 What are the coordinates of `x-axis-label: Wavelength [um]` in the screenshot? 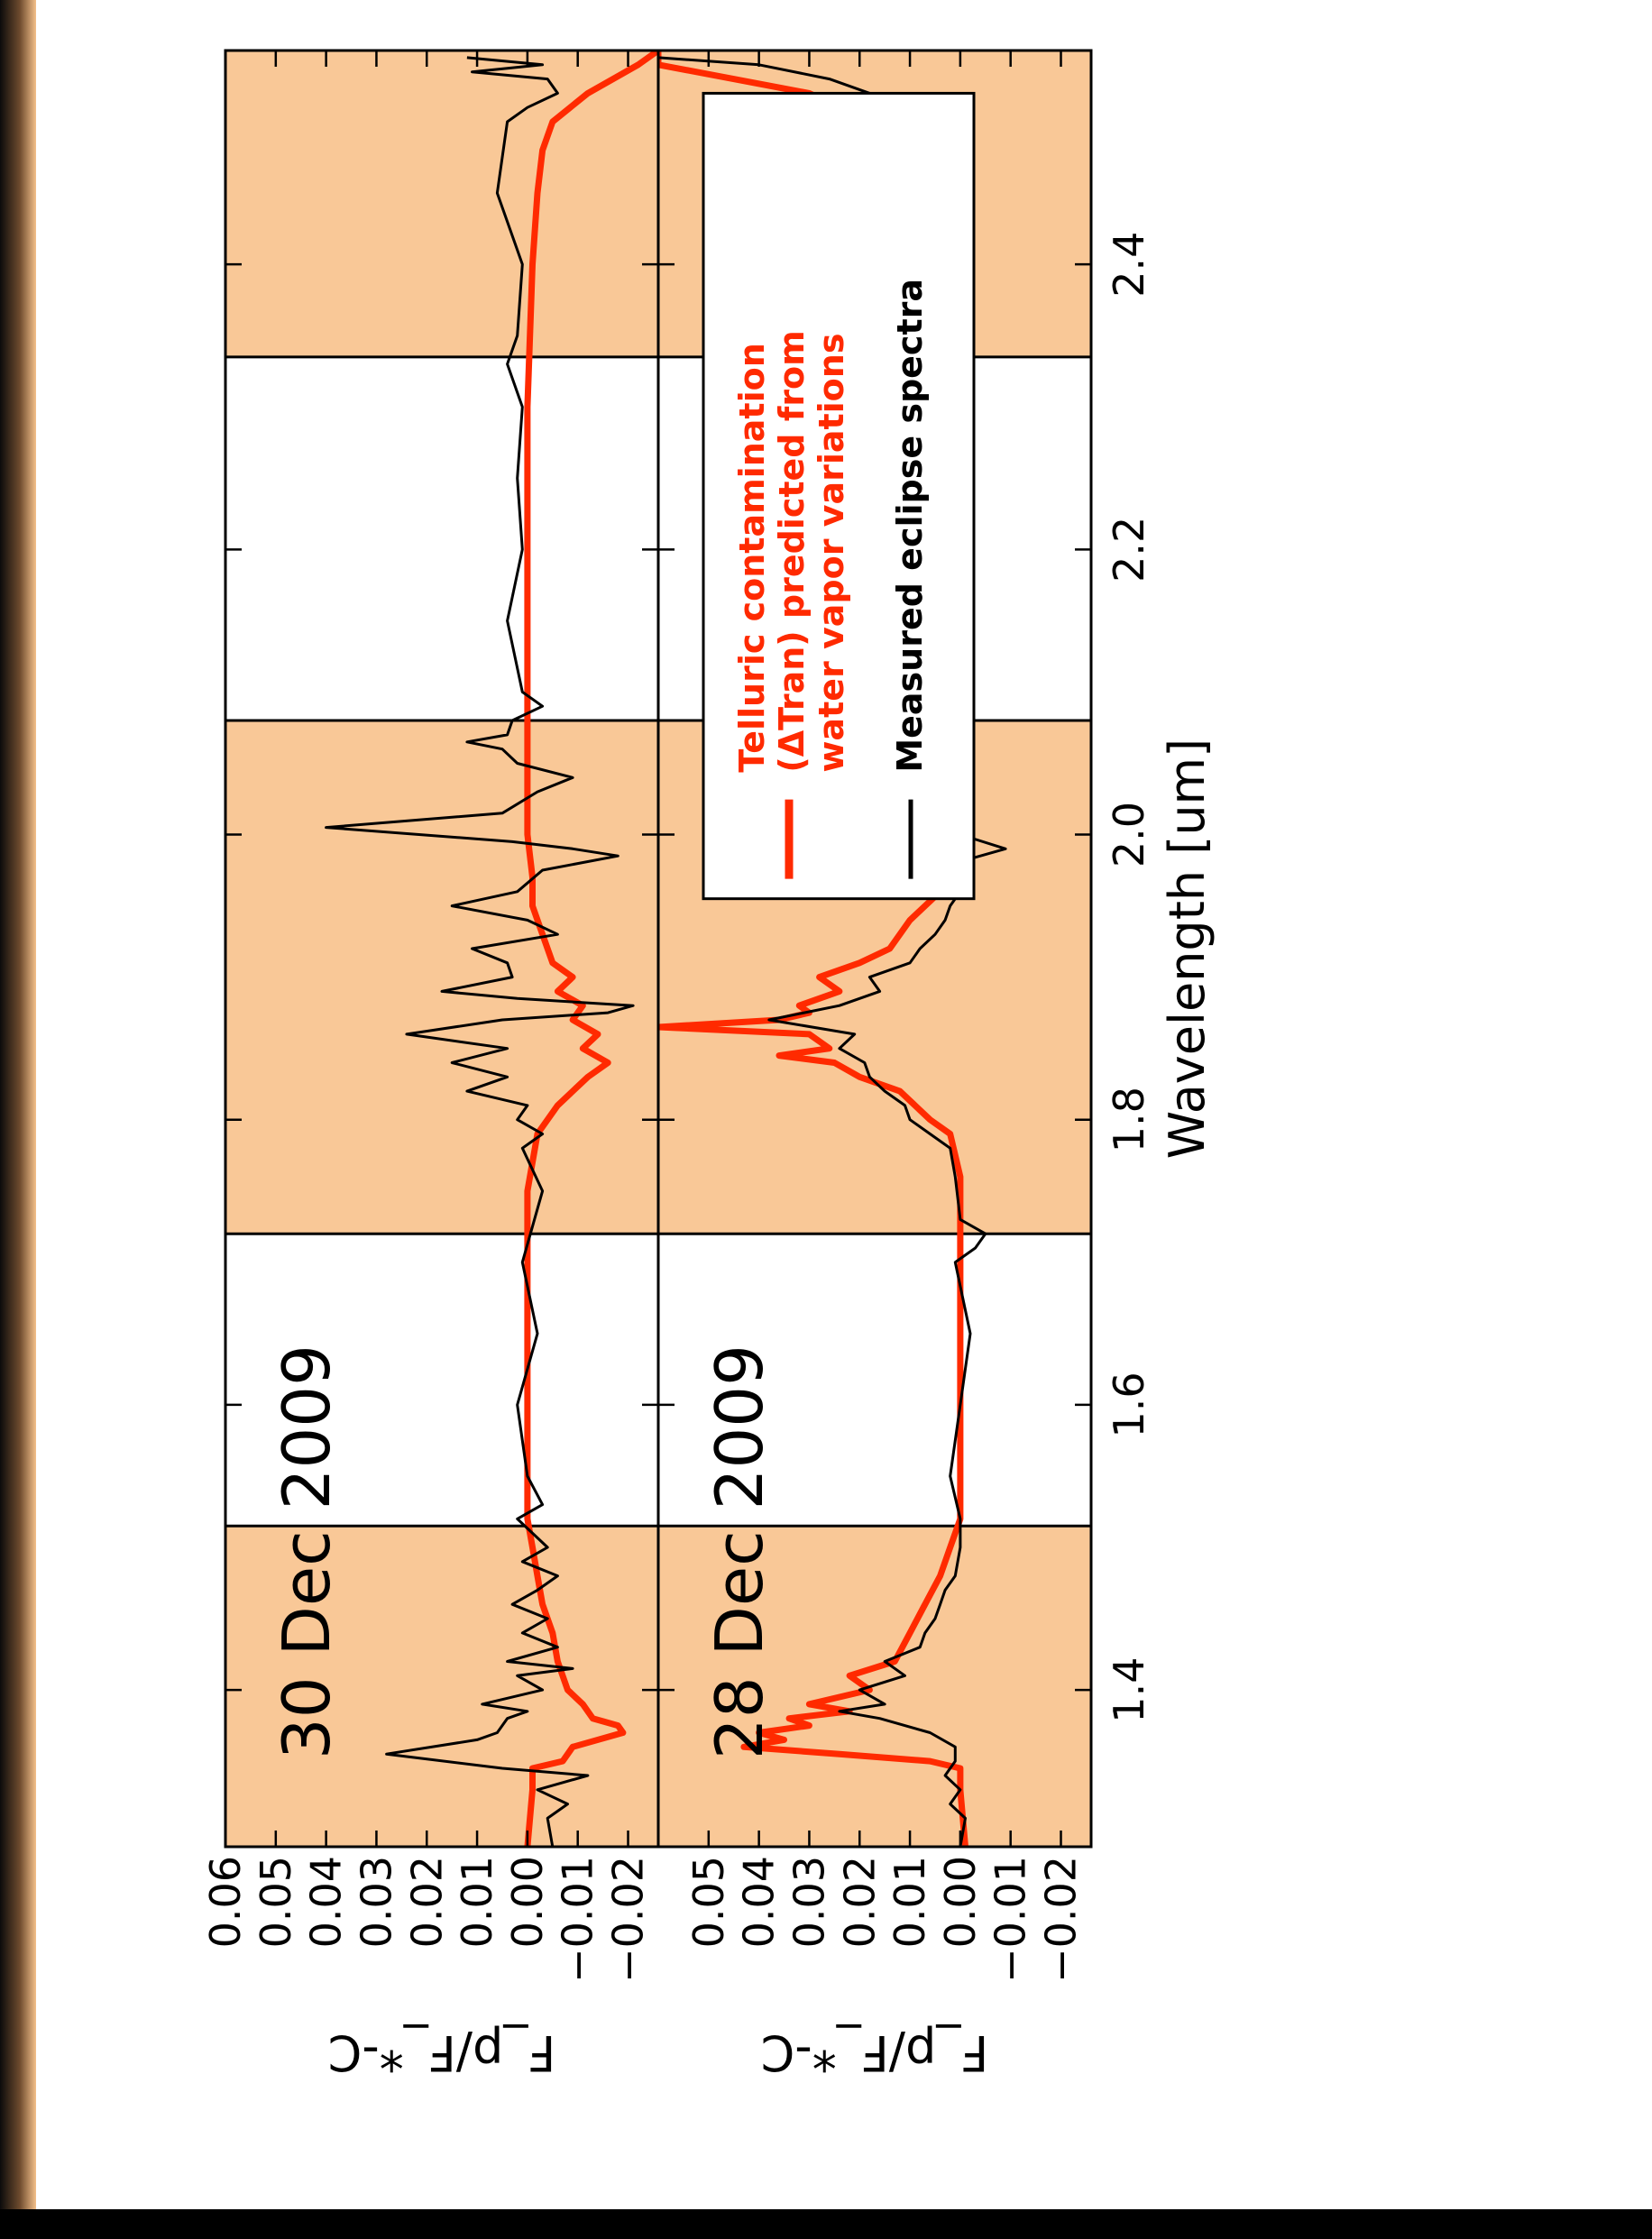 It's located at (1187, 949).